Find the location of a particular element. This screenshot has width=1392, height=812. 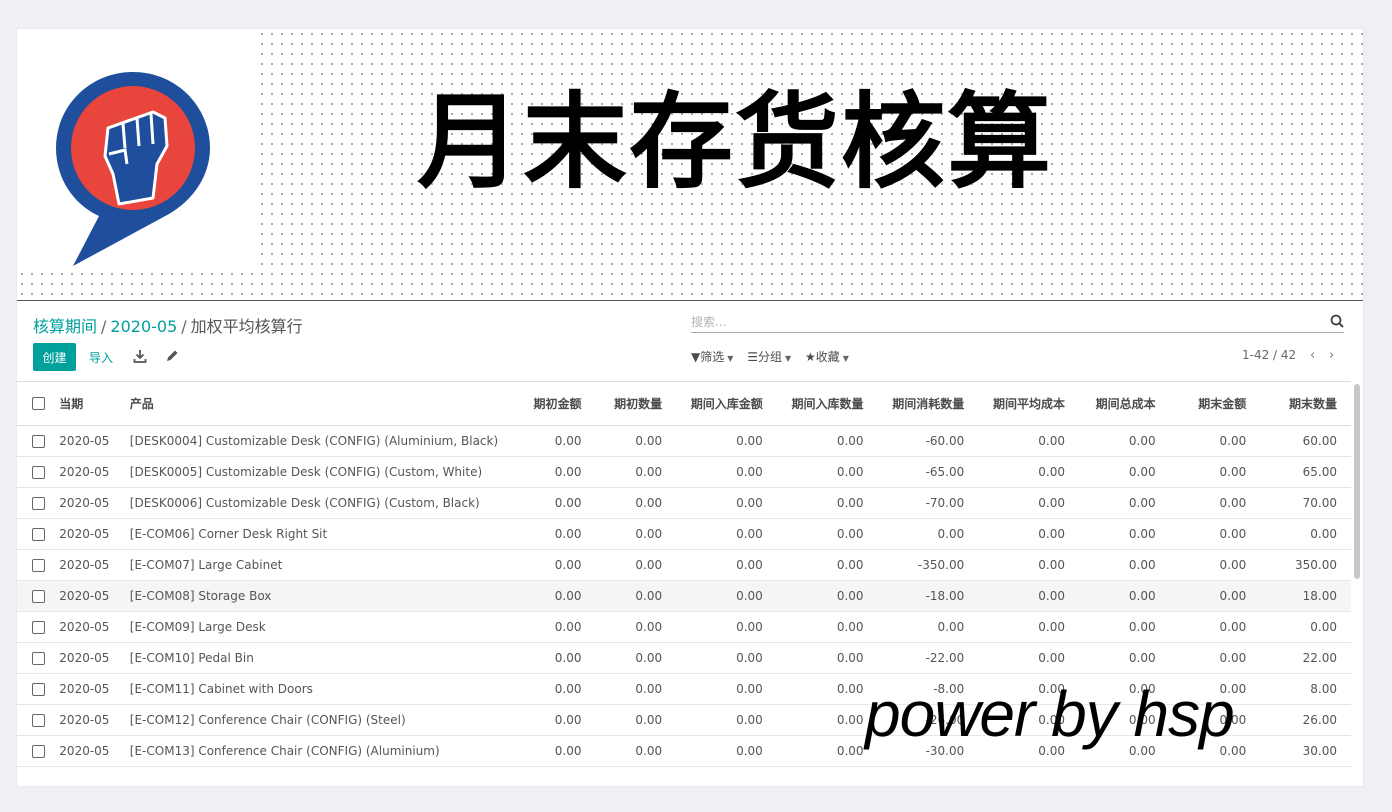

pencil-icon is located at coordinates (172, 356).